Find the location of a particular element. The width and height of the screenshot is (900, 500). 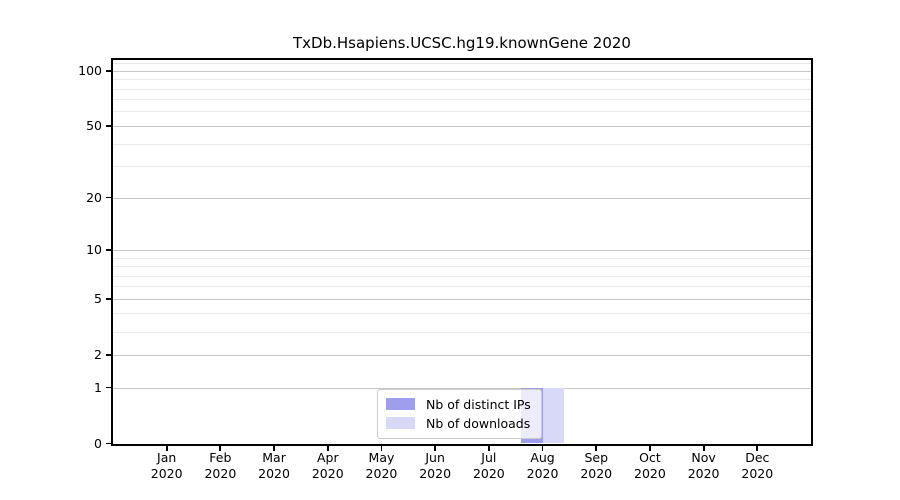

x-tick-month: Apr is located at coordinates (327, 457).